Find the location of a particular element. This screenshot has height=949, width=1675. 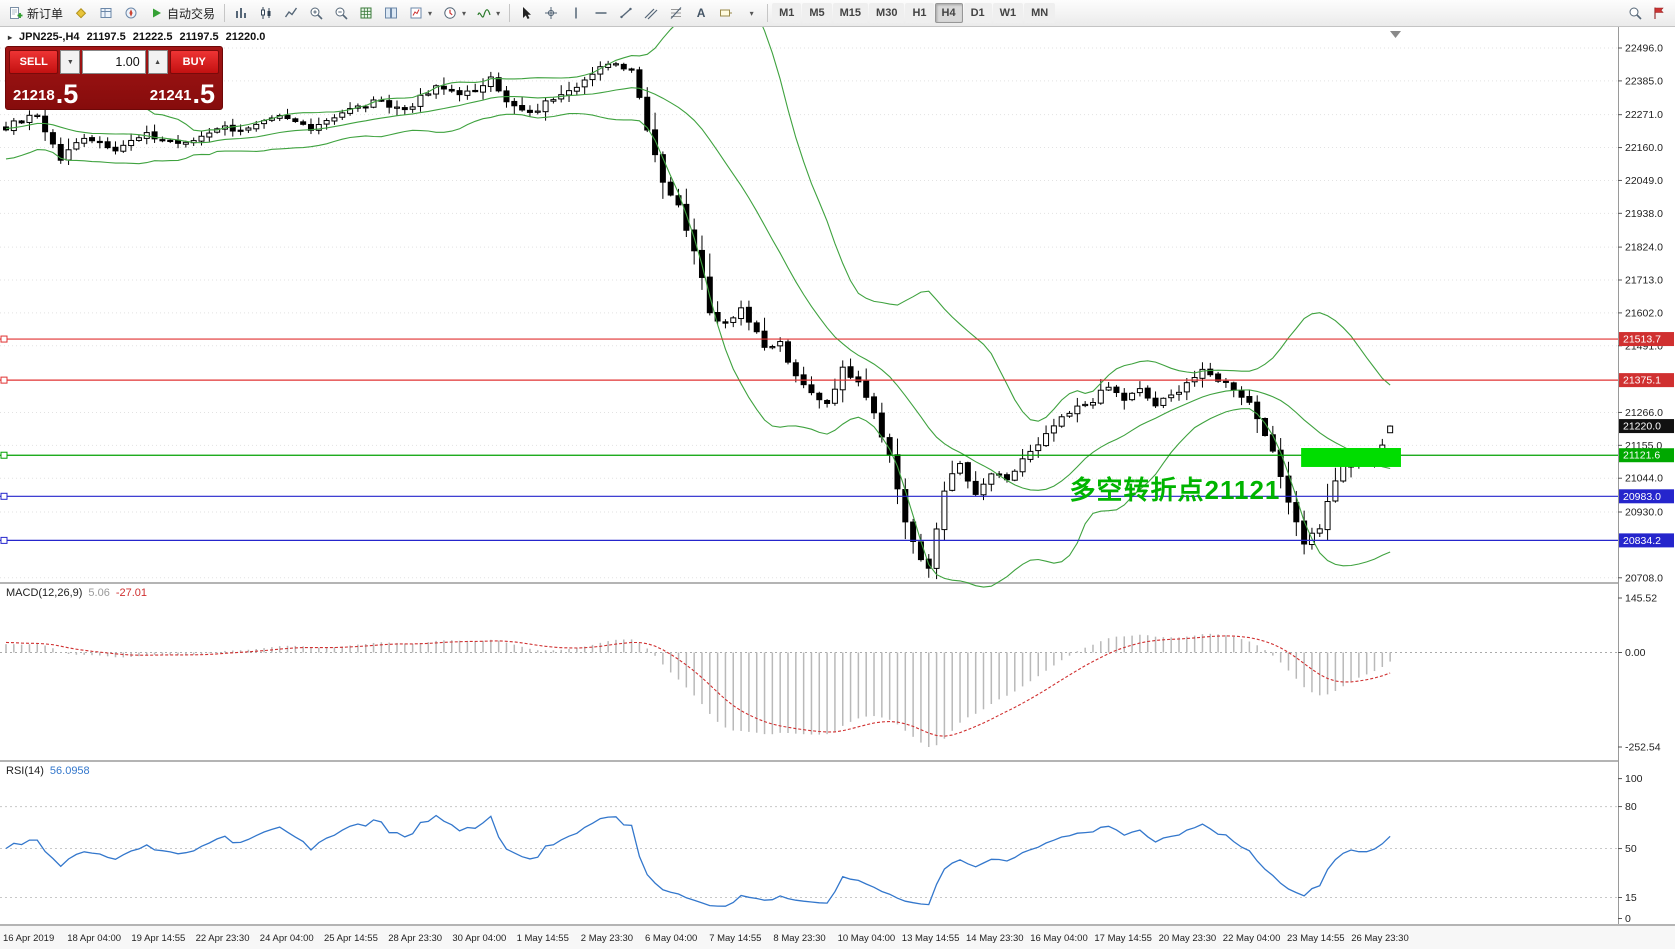

timeframe-m5: M5 is located at coordinates (817, 13).